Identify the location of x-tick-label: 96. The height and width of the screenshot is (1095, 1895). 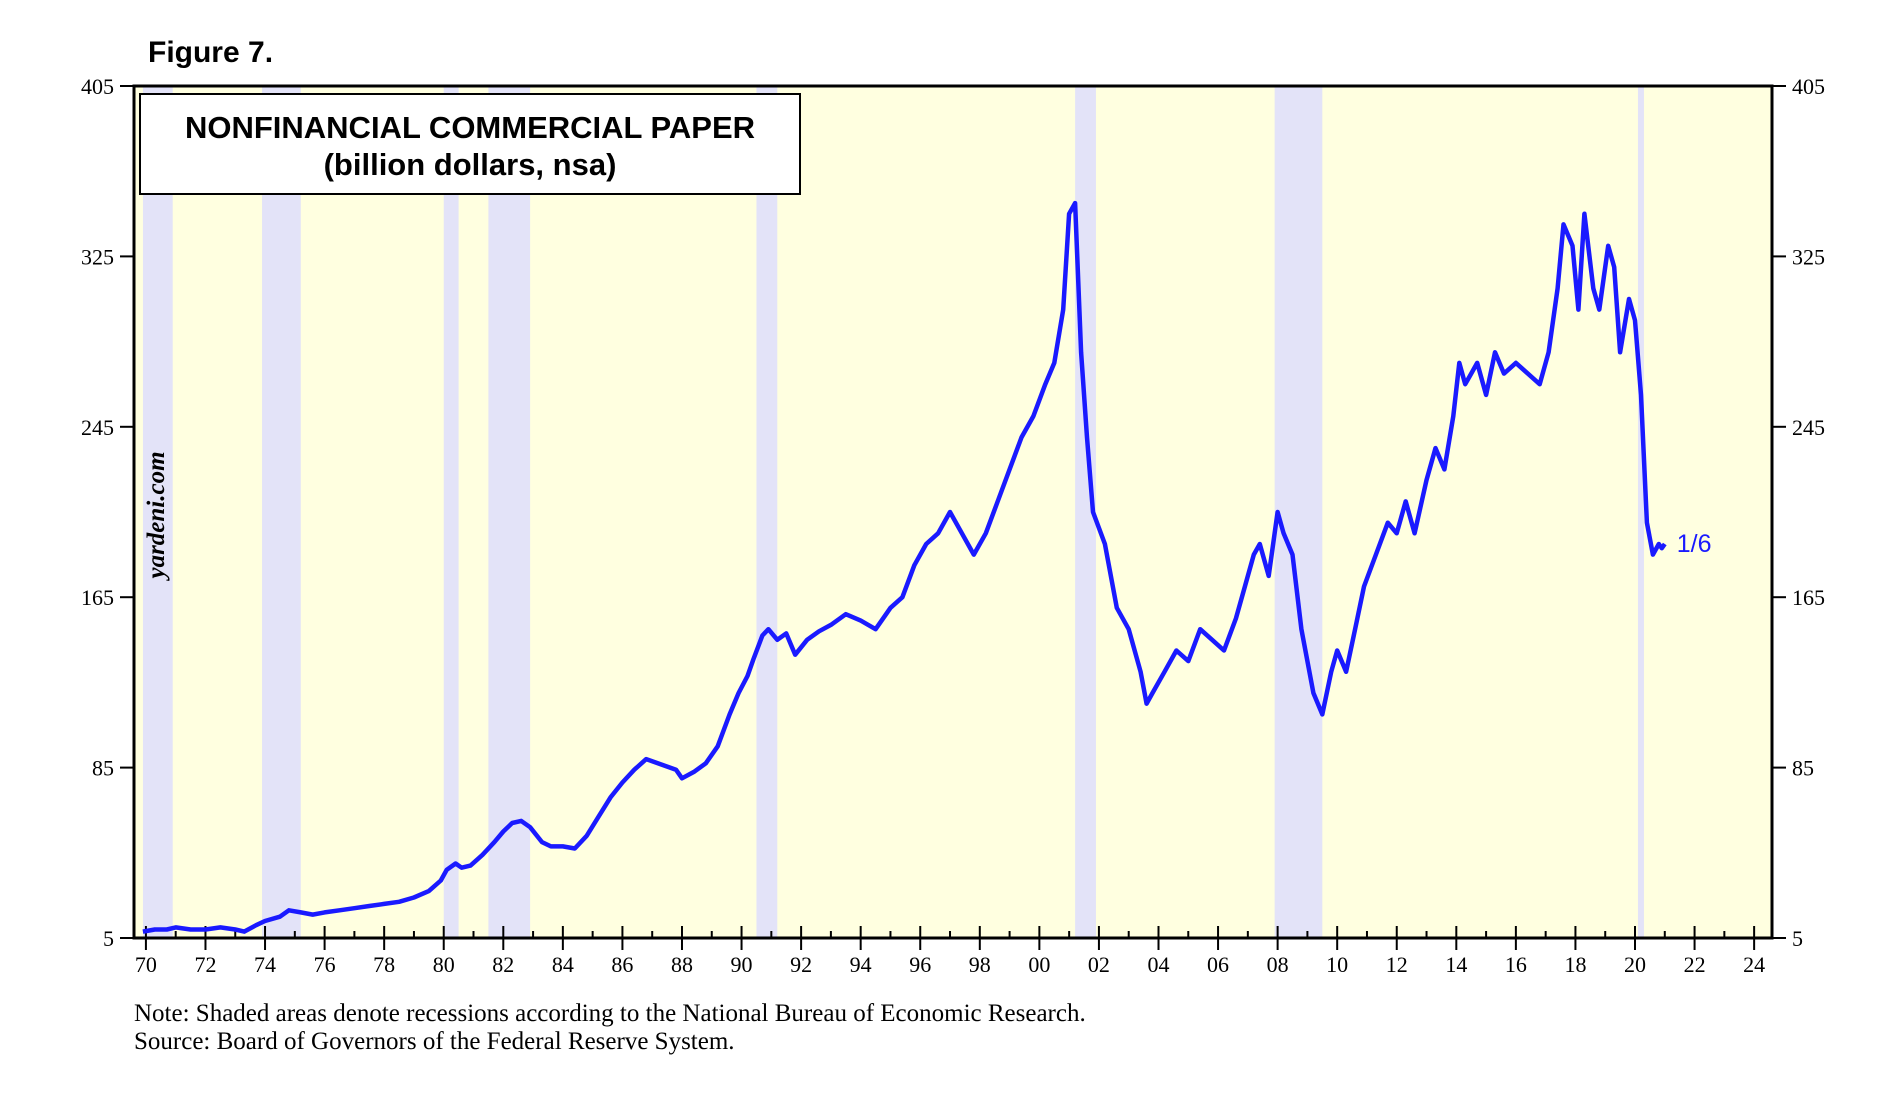
(920, 964).